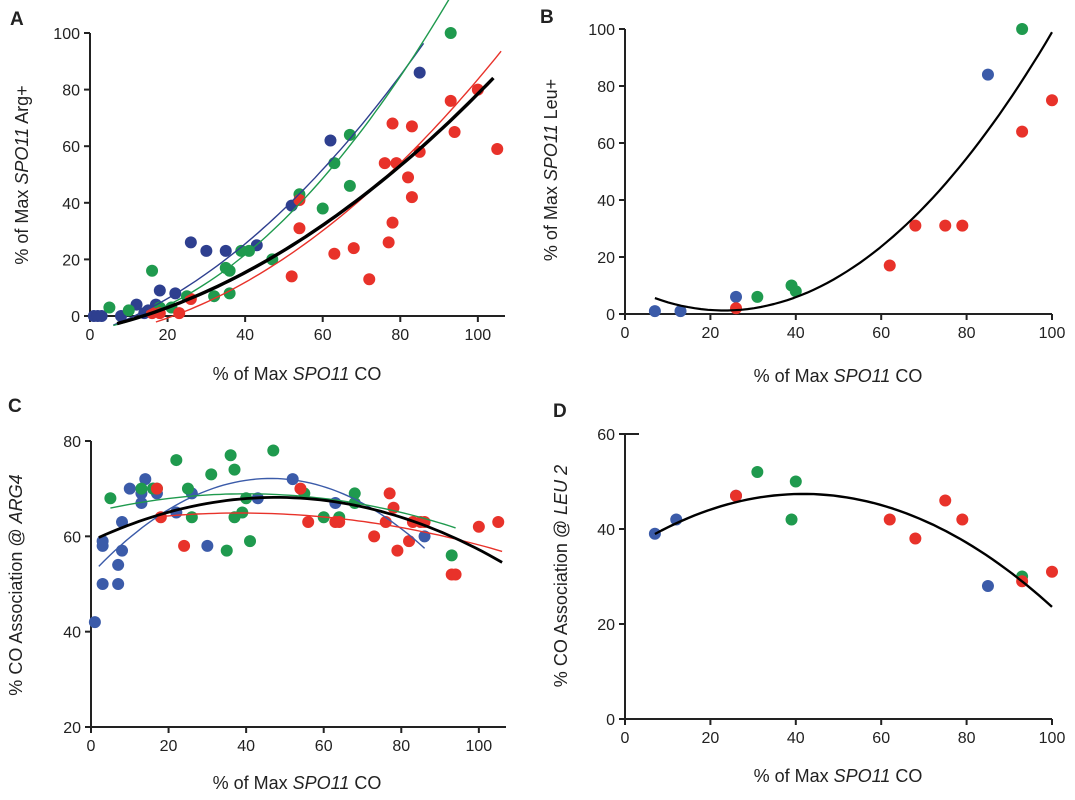 The image size is (1075, 800). What do you see at coordinates (551, 170) in the screenshot?
I see `y-axis-title: % of Max SPO11 Leu+` at bounding box center [551, 170].